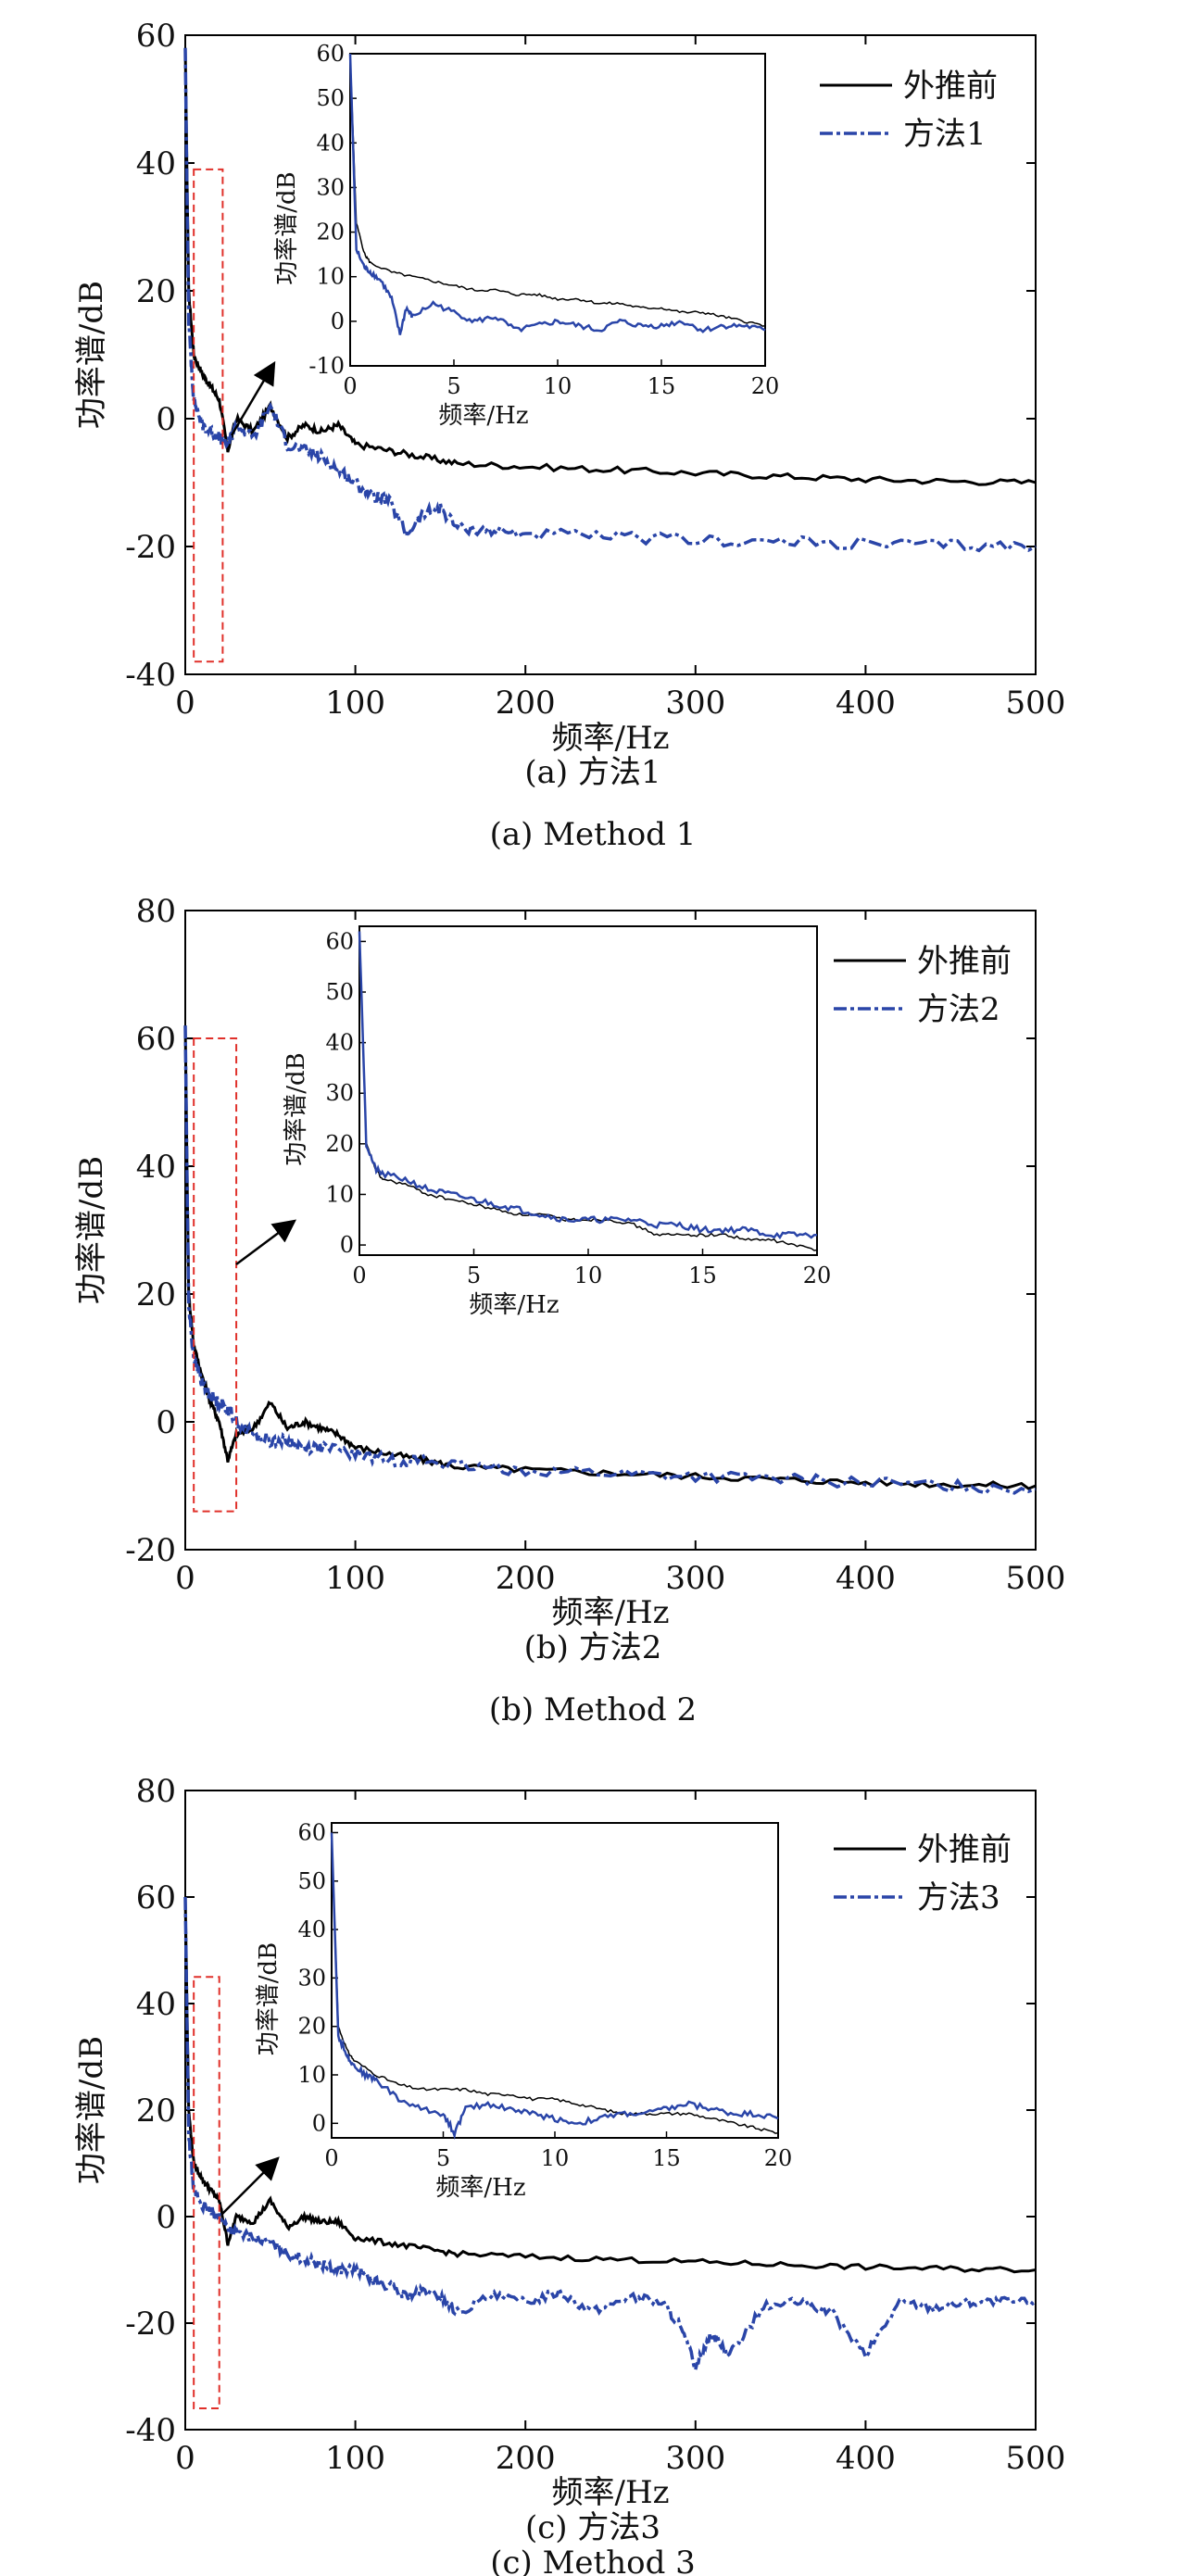 This screenshot has width=1182, height=2576. What do you see at coordinates (667, 2158) in the screenshot?
I see `inset-x-tick-label: 15` at bounding box center [667, 2158].